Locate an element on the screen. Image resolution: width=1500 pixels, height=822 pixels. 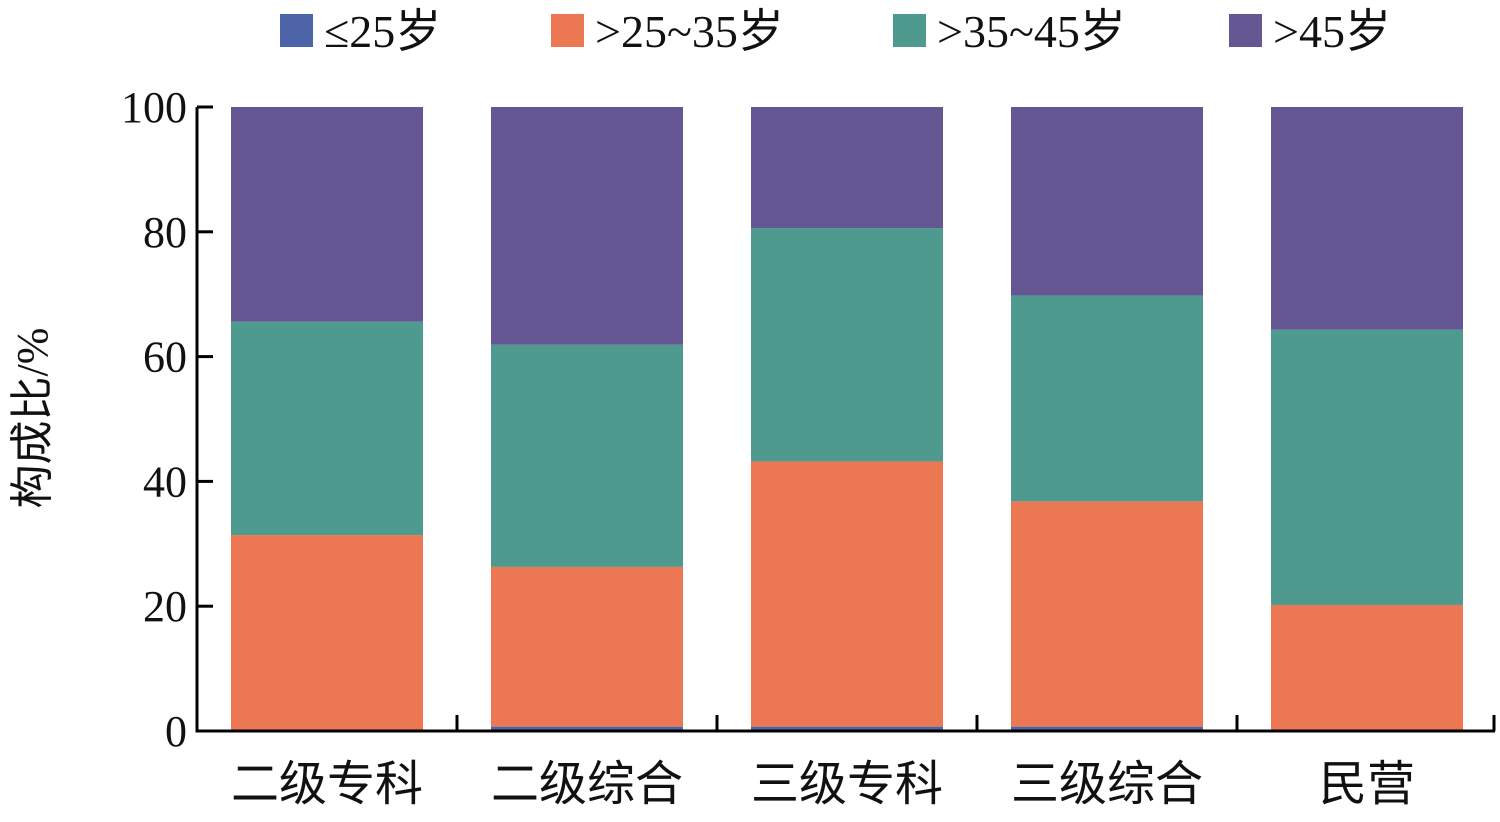
y-axis-label: 构成比/% is located at coordinates (32, 418).